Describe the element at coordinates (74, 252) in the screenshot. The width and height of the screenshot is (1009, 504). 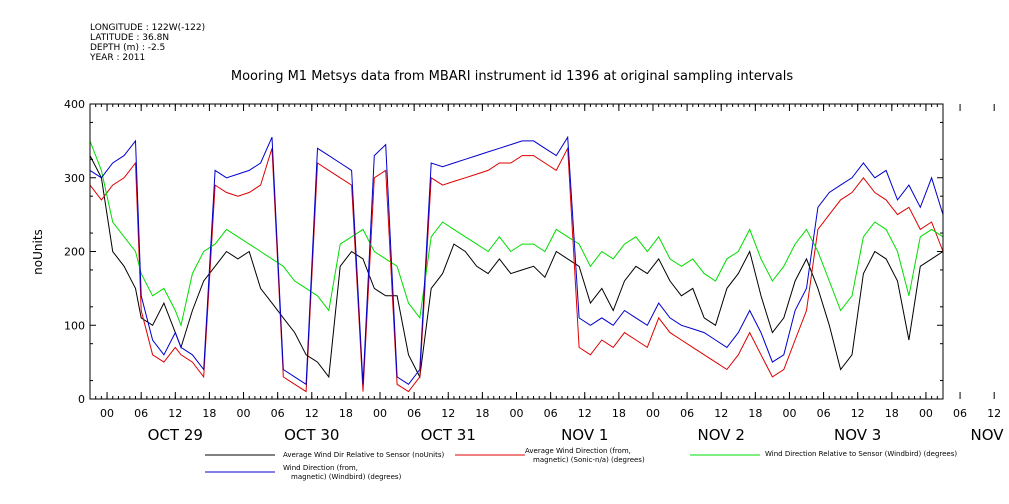
I see `y-tick-label: 200` at that location.